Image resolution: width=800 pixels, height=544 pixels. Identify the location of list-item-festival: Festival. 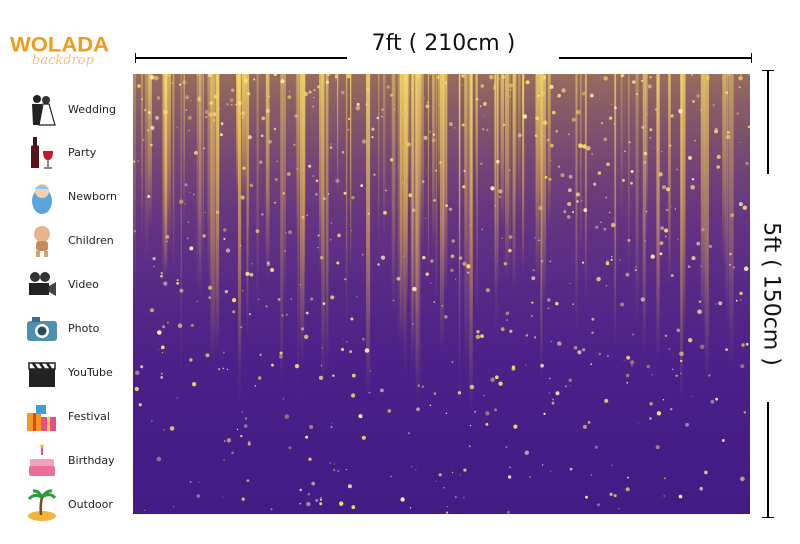
(76, 419).